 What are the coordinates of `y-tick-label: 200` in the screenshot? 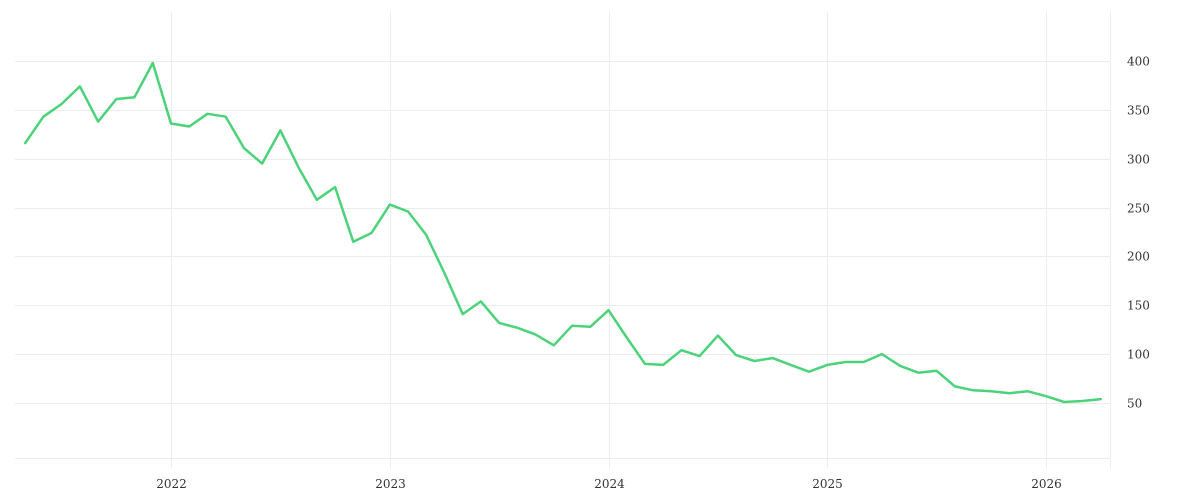 It's located at (1138, 257).